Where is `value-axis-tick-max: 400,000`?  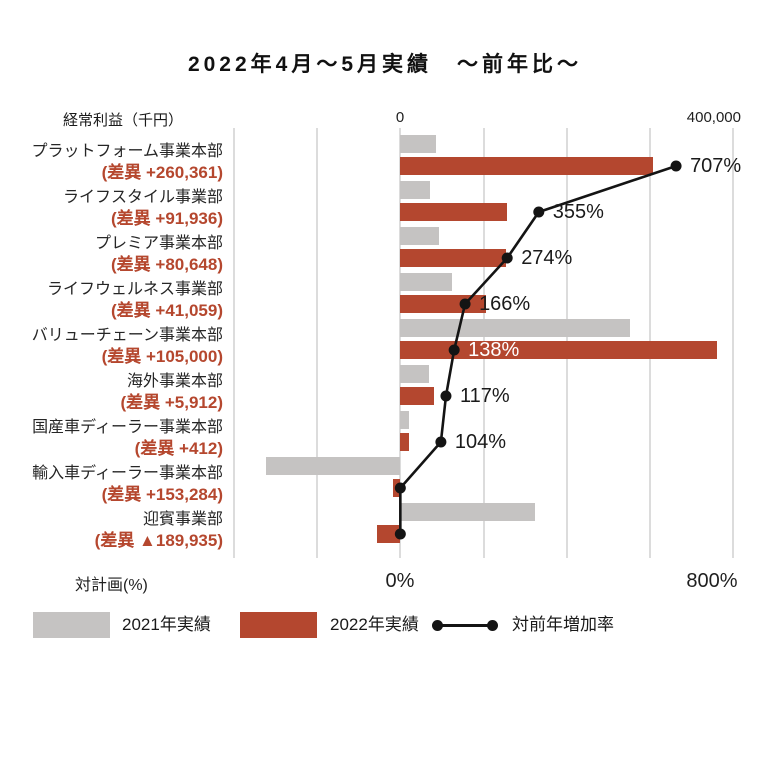 value-axis-tick-max: 400,000 is located at coordinates (713, 117).